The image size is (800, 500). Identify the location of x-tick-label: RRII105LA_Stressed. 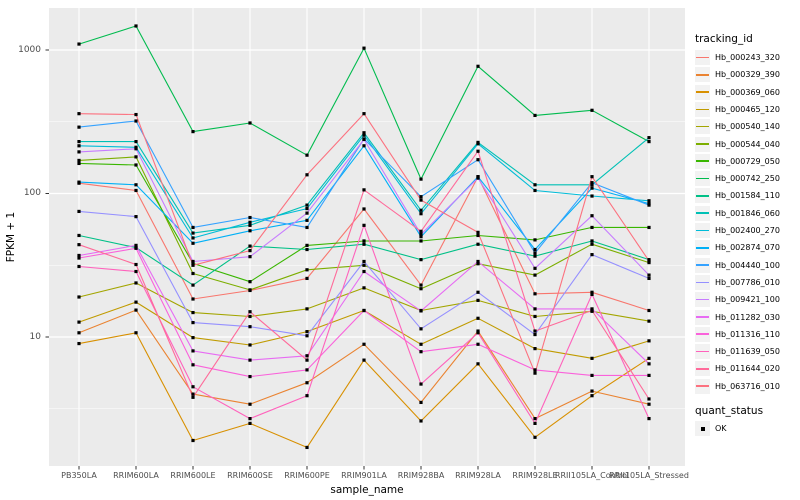
(649, 475).